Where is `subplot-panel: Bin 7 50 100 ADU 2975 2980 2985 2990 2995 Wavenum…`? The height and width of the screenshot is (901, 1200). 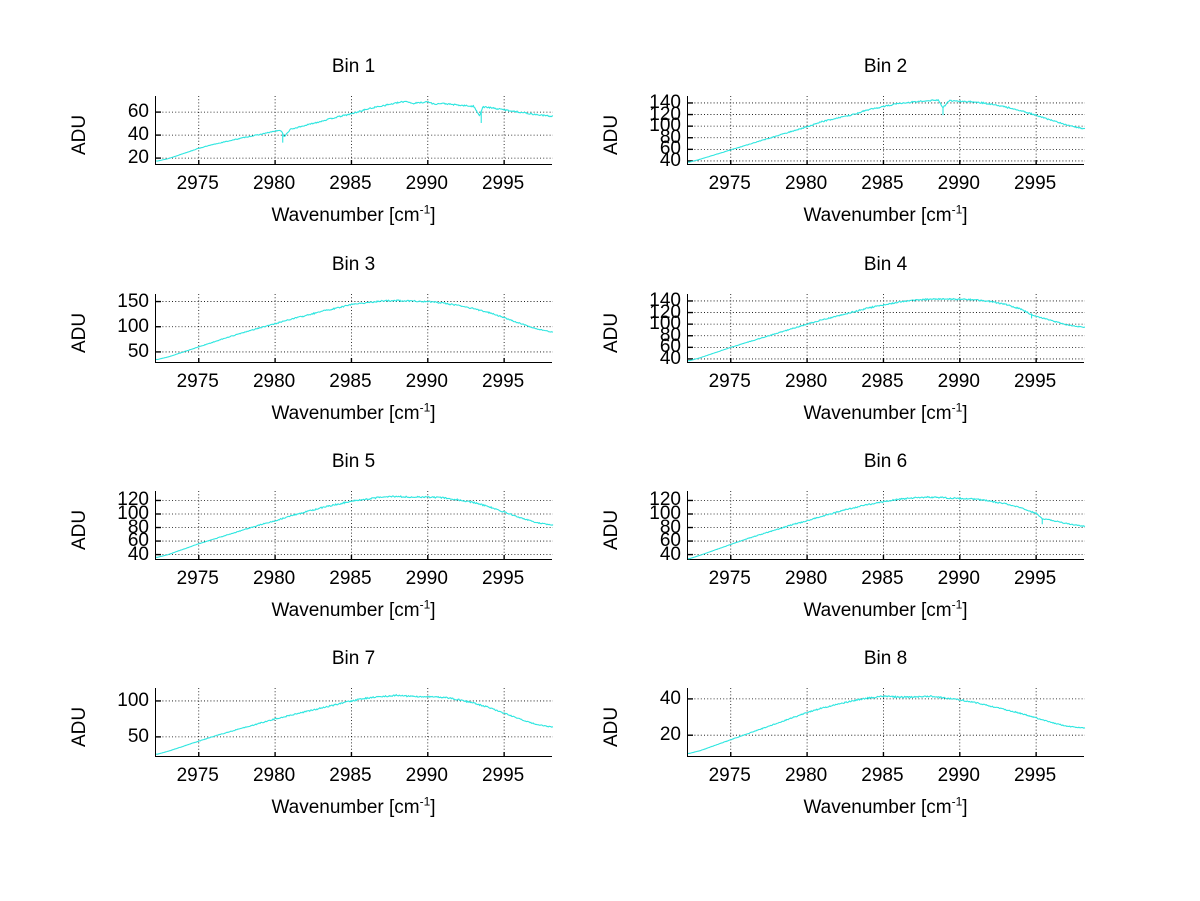 subplot-panel: Bin 7 50 100 ADU 2975 2980 2985 2990 2995 Wavenum… is located at coordinates (313, 755).